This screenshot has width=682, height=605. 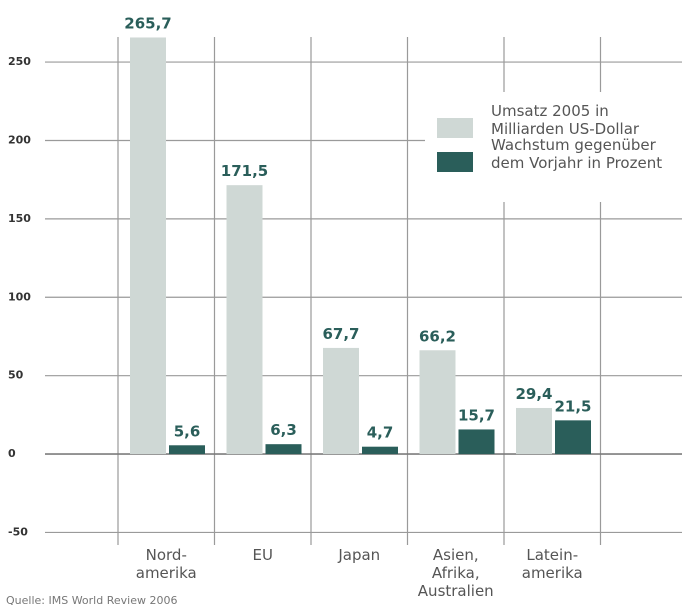 What do you see at coordinates (166, 564) in the screenshot?
I see `x-tick-label: Nord-amerika` at bounding box center [166, 564].